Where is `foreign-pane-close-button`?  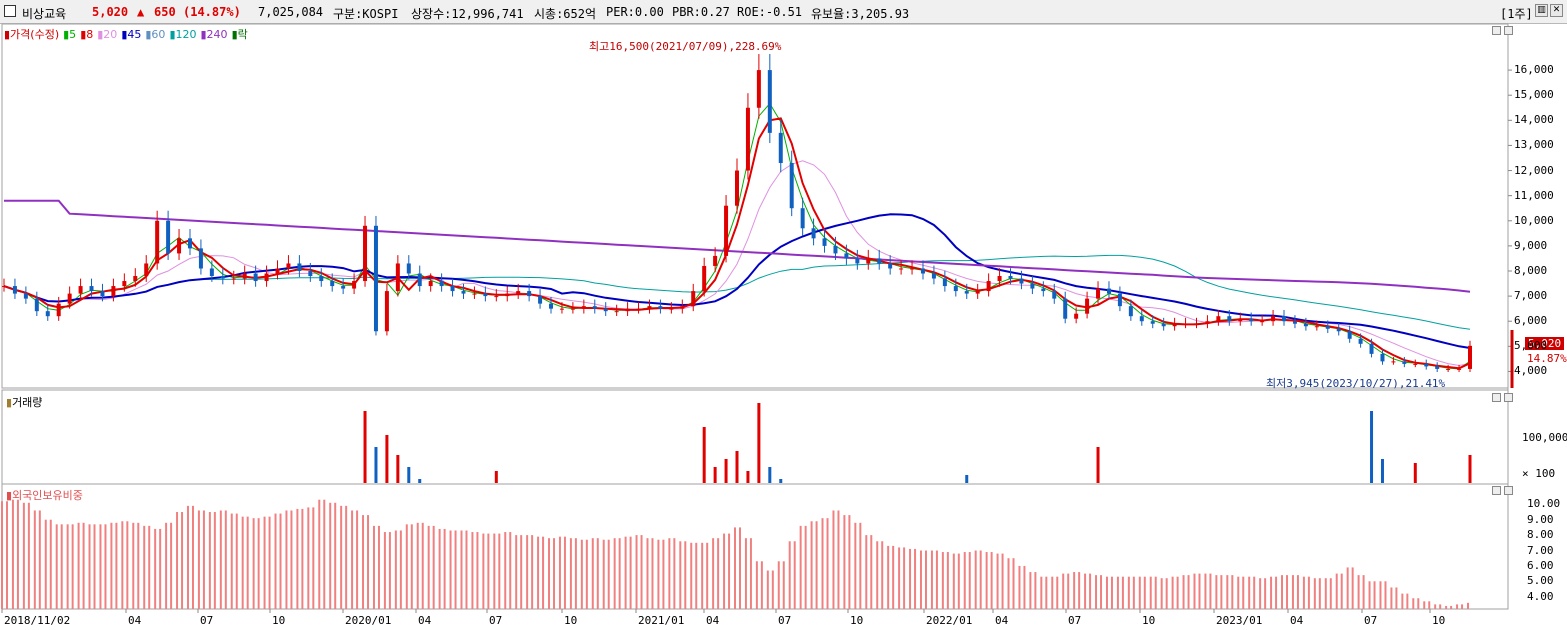
foreign-pane-close-button is located at coordinates (1508, 490).